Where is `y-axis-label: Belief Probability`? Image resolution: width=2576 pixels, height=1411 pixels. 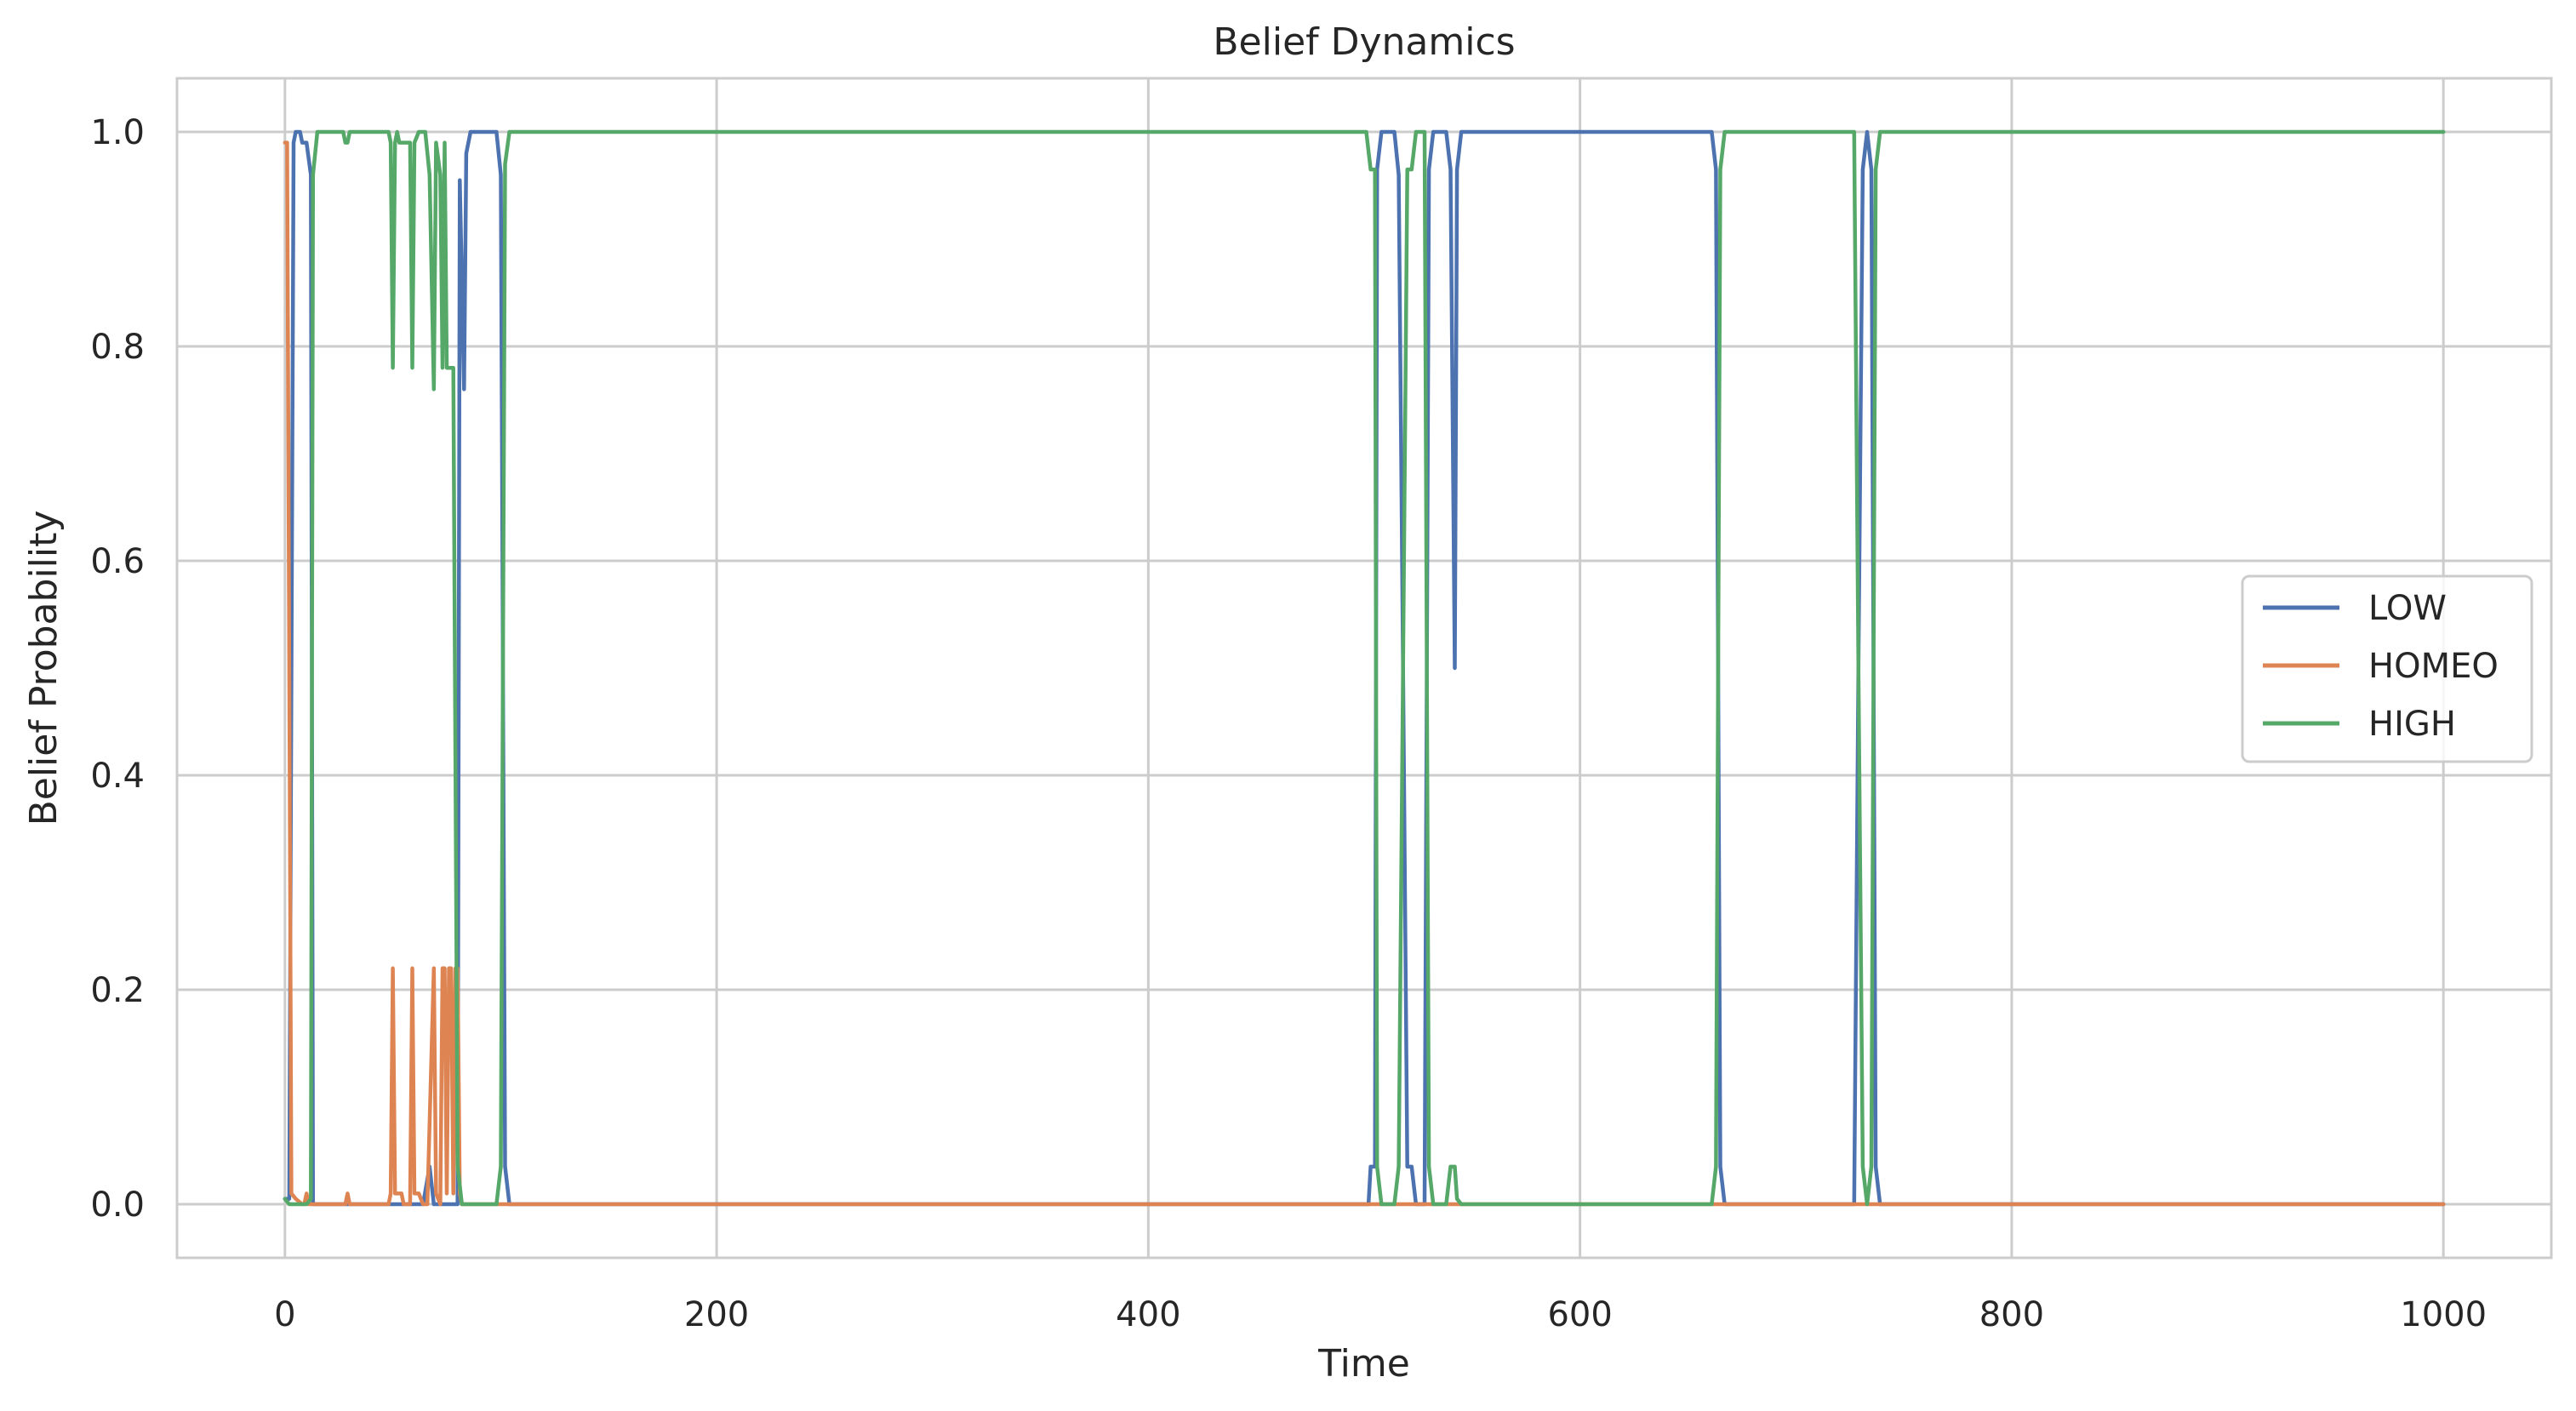
y-axis-label: Belief Probability is located at coordinates (44, 668).